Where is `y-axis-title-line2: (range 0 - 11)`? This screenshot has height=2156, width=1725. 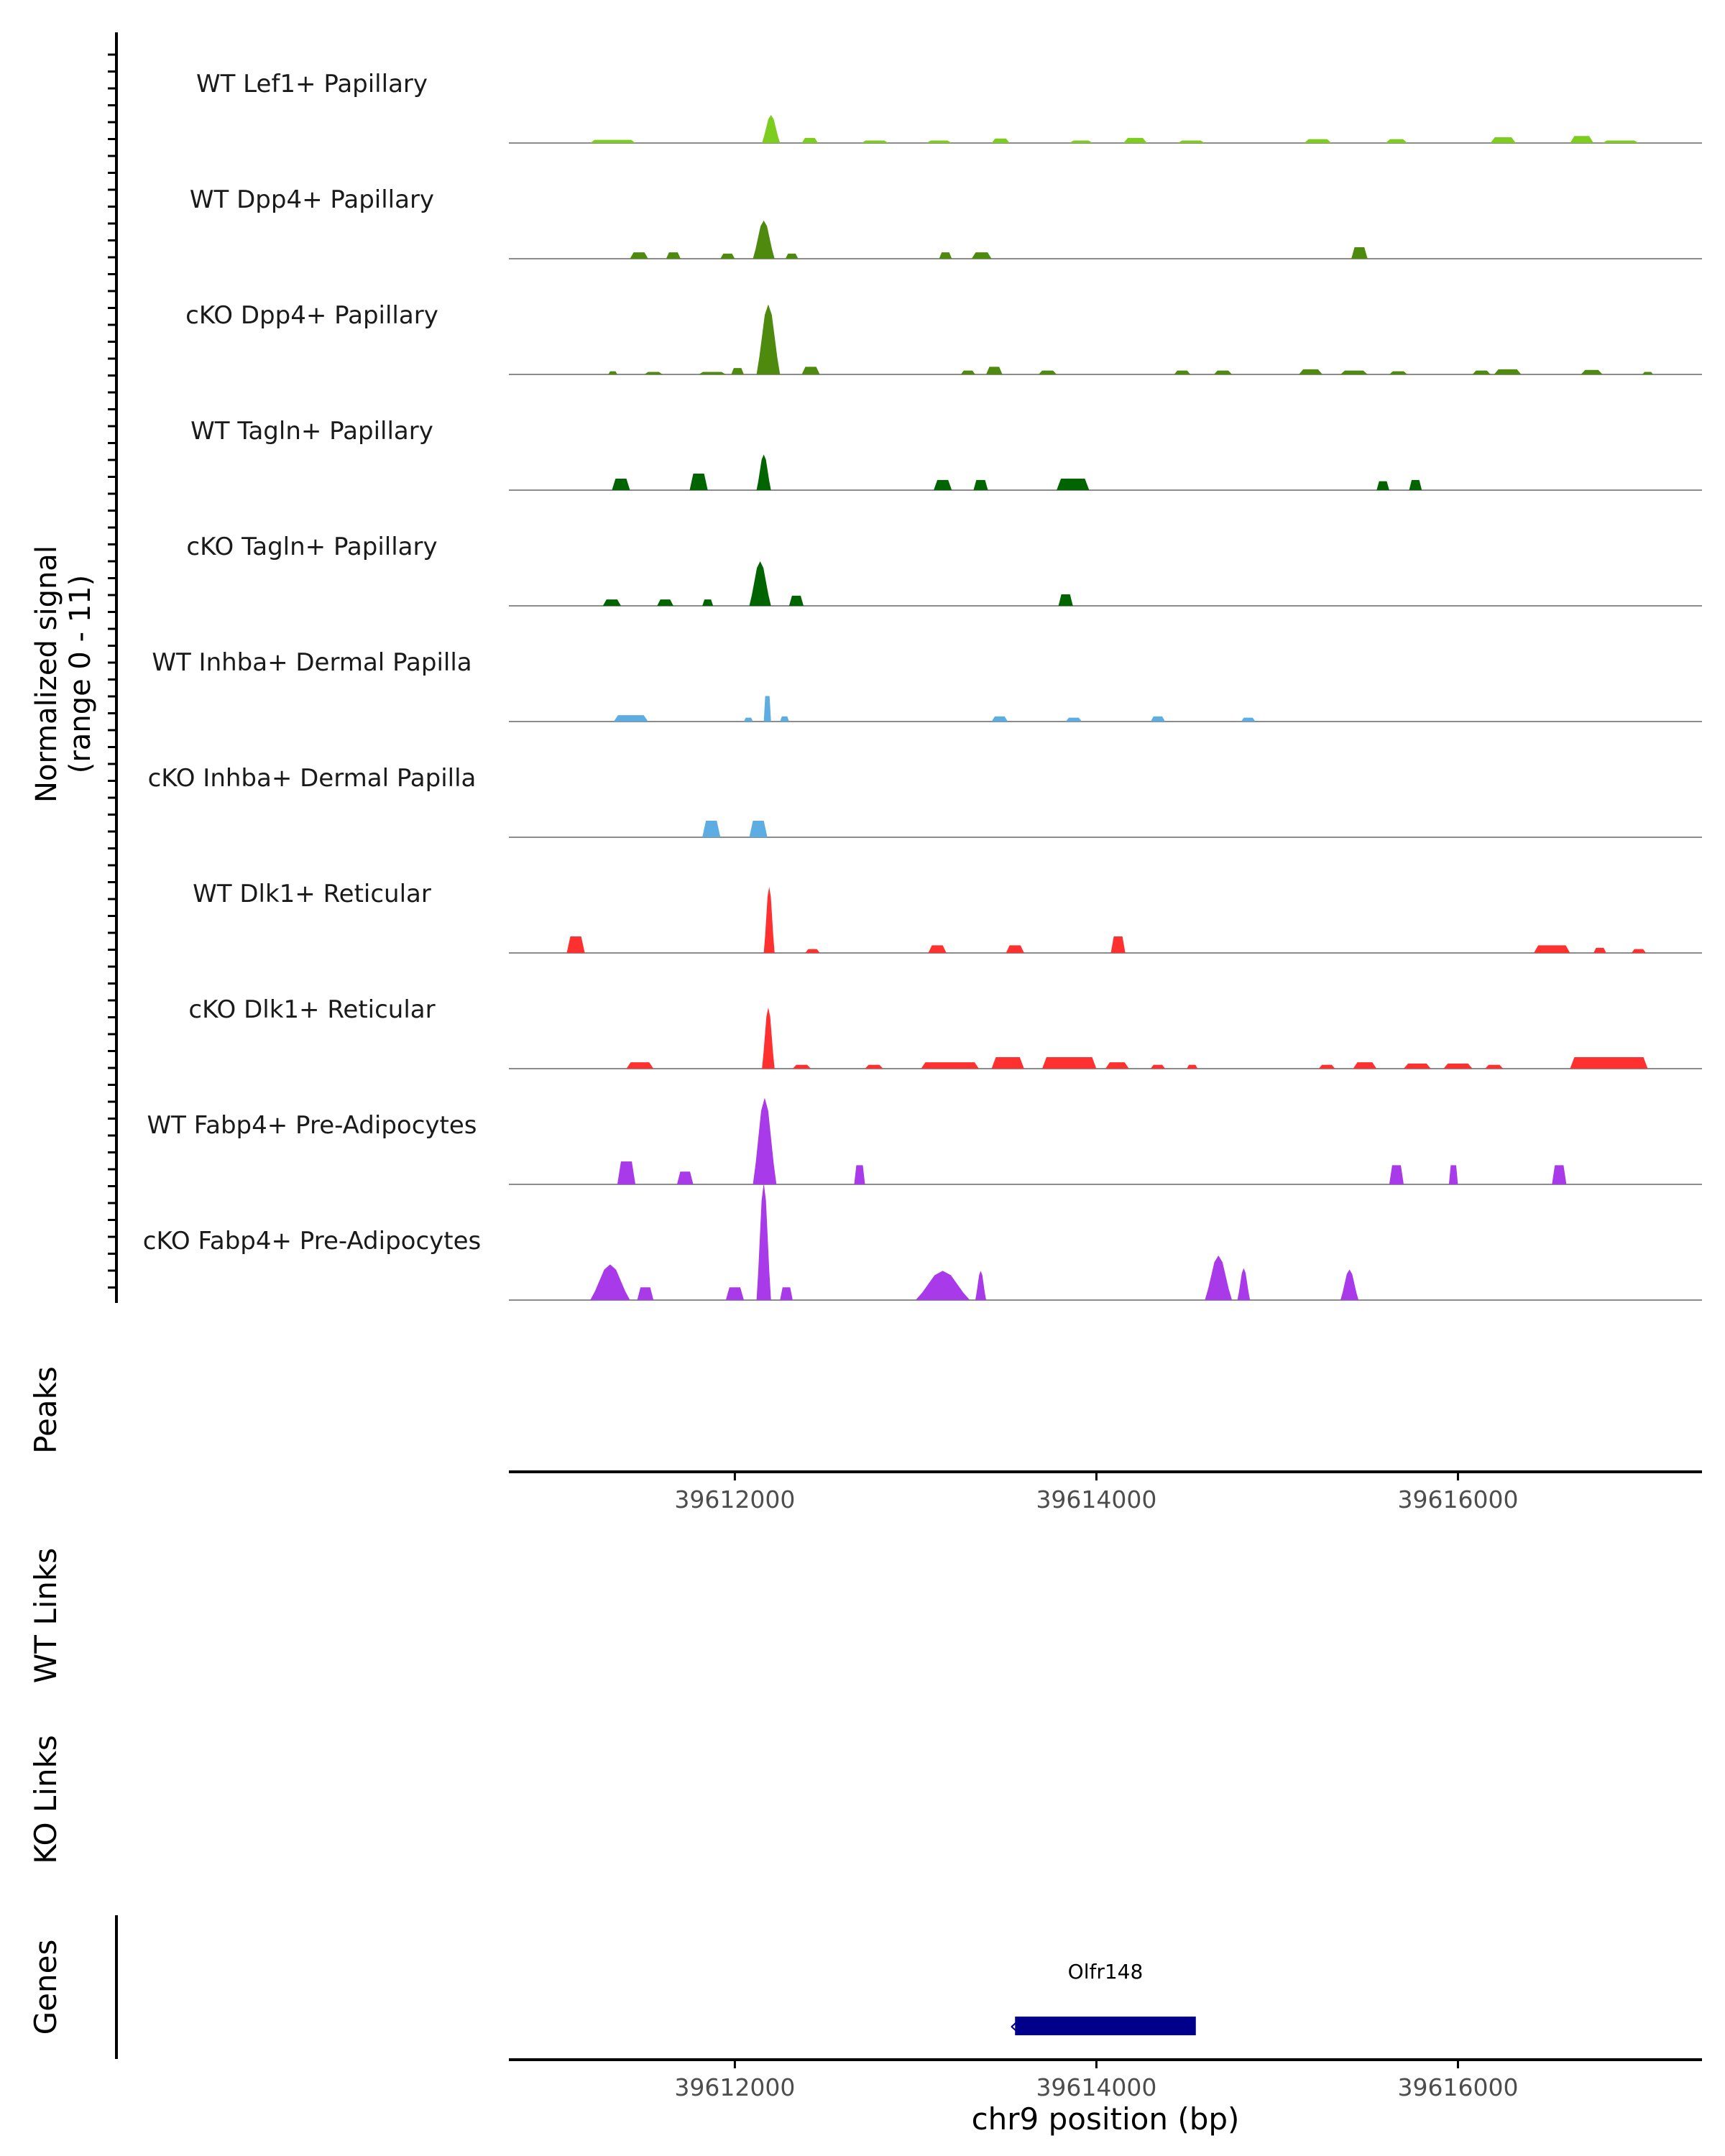 y-axis-title-line2: (range 0 - 11) is located at coordinates (80, 674).